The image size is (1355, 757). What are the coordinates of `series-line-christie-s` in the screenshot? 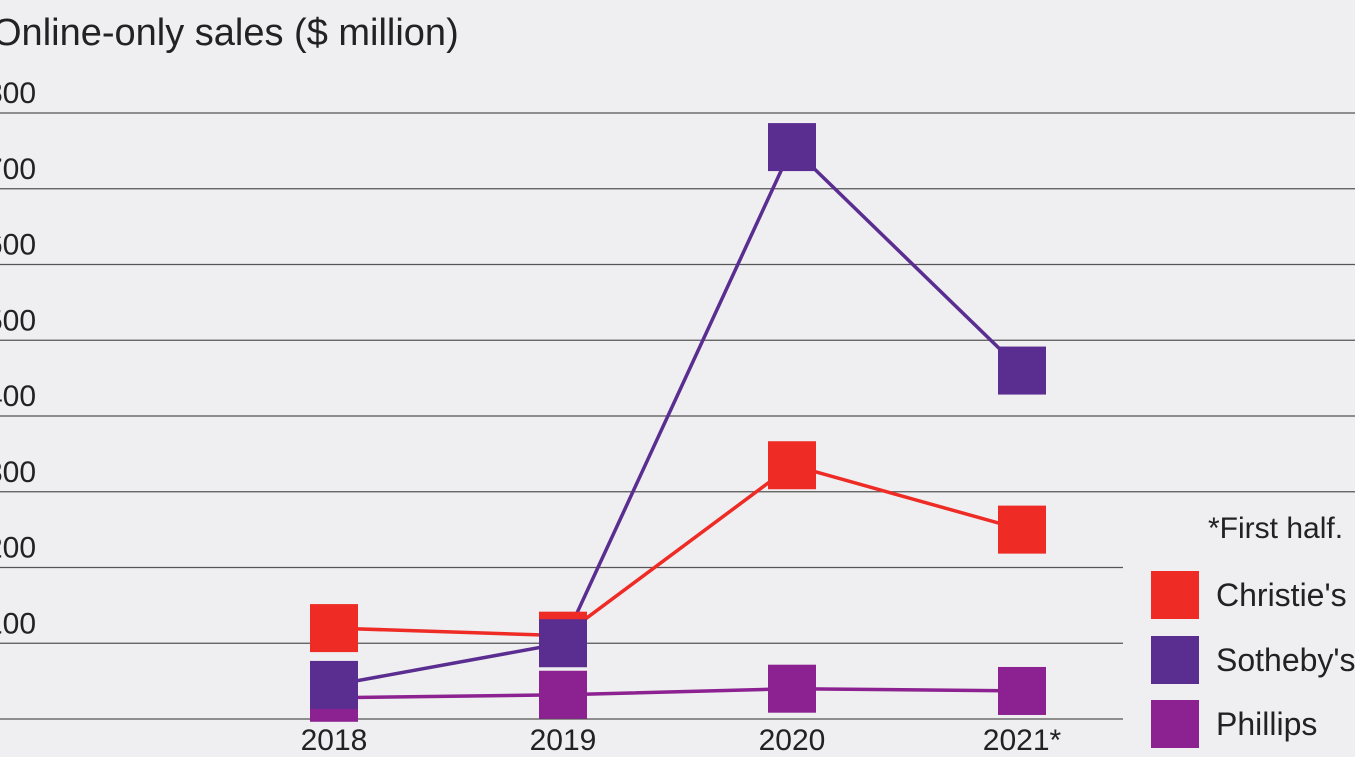 It's located at (678, 550).